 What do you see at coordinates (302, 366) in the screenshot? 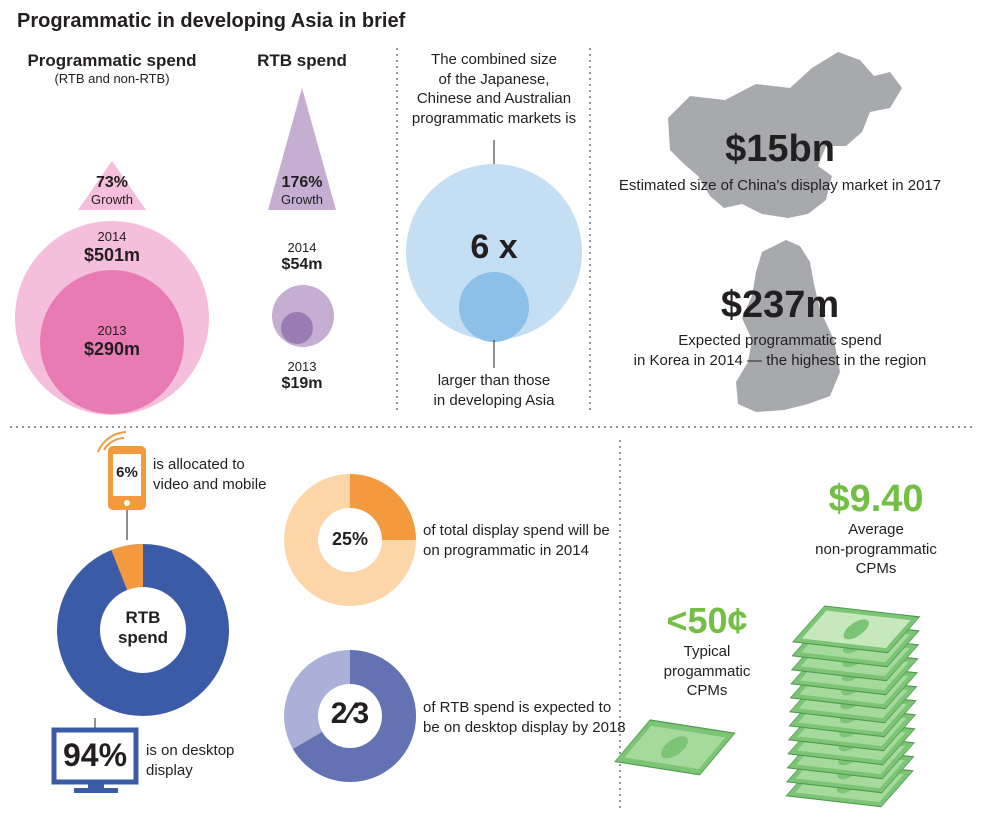
I see `rtb-2013-year: 2013` at bounding box center [302, 366].